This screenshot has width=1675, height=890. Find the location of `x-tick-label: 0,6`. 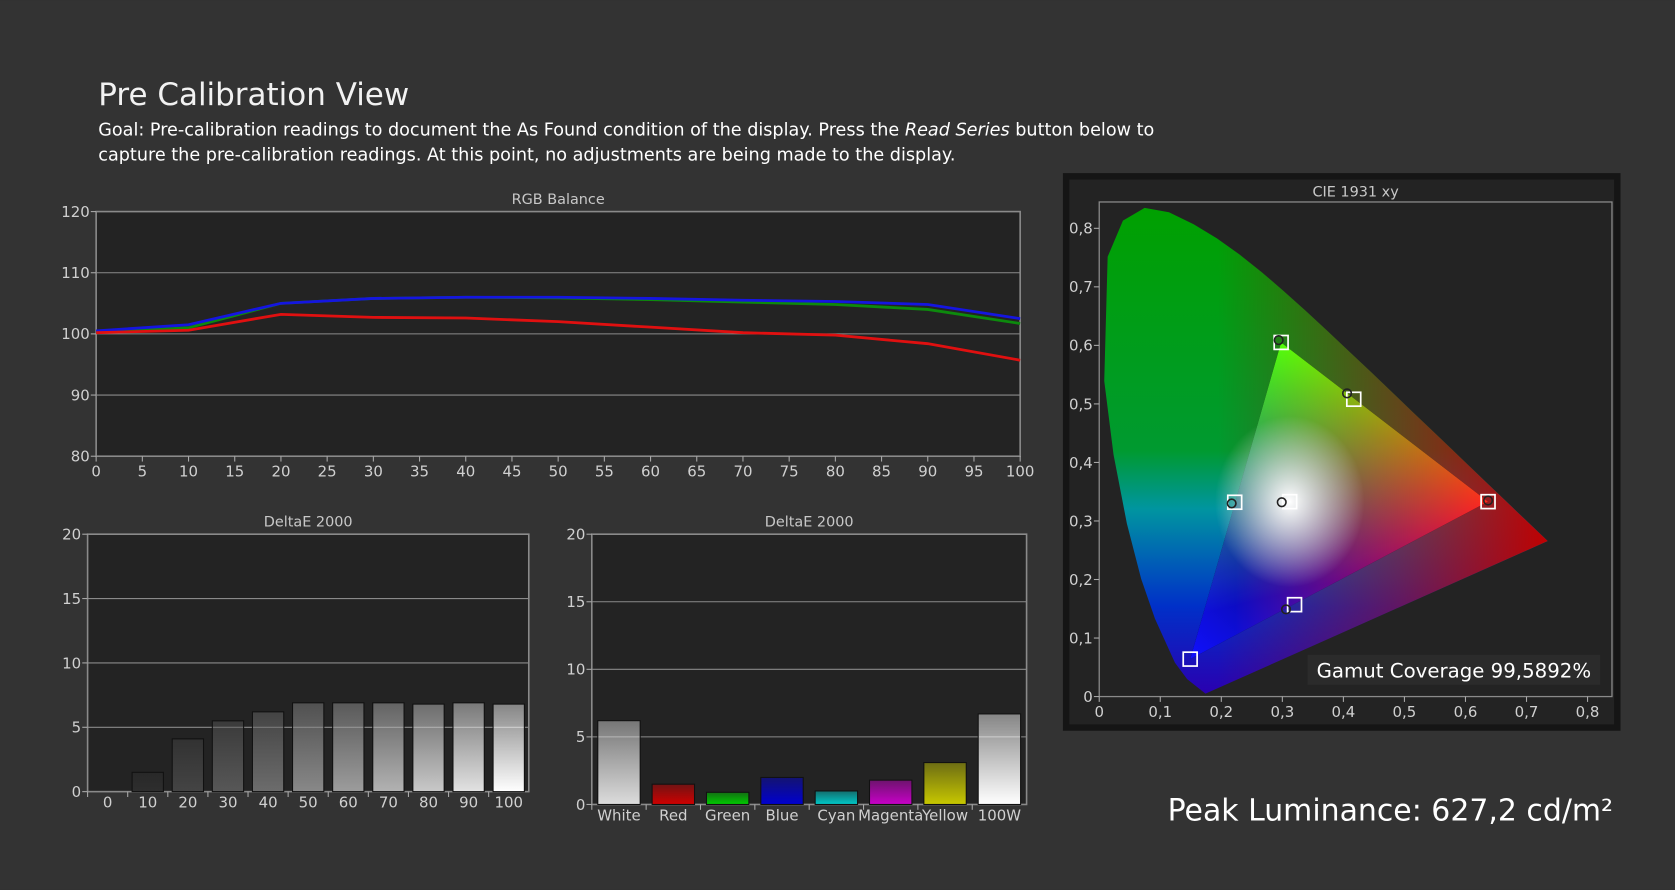

x-tick-label: 0,6 is located at coordinates (1466, 712).